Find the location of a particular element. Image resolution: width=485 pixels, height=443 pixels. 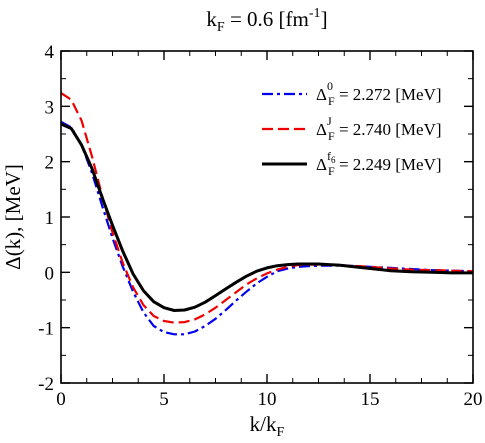

y-tick-label: -2 is located at coordinates (46, 384).